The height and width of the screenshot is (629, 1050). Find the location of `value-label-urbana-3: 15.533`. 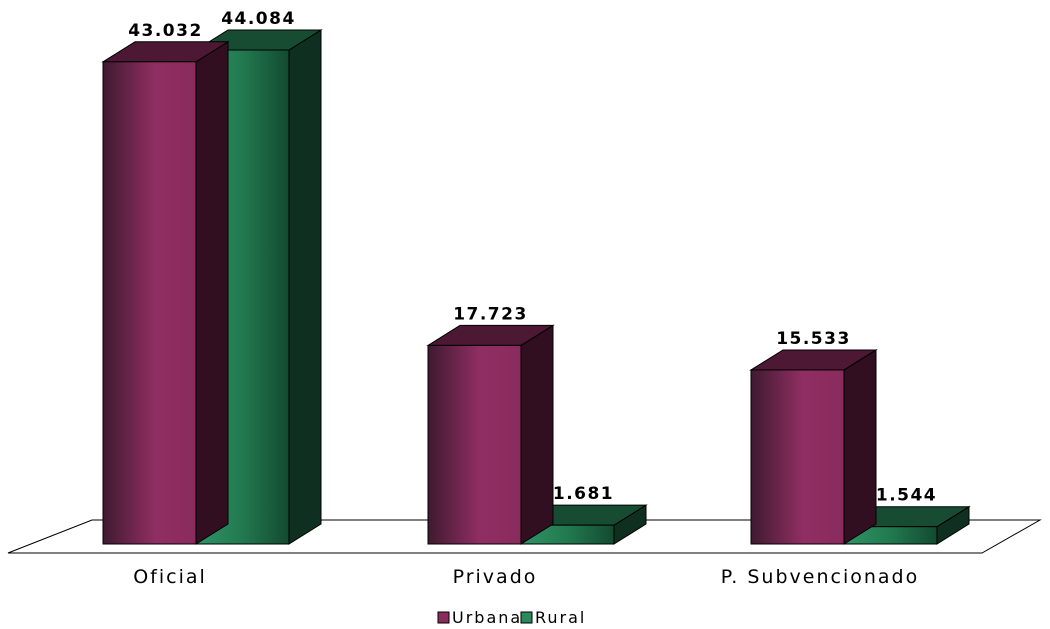

value-label-urbana-3: 15.533 is located at coordinates (813, 339).